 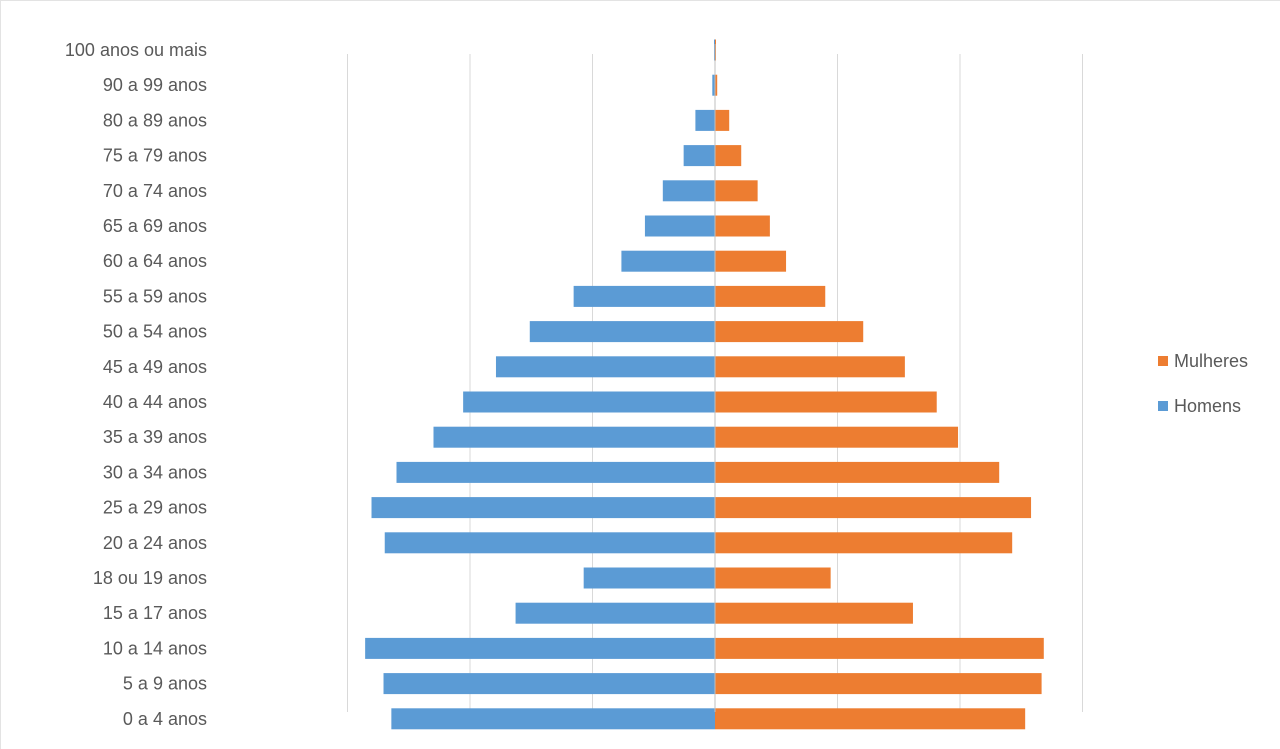 I want to click on category-label: 40 a 44 anos, so click(x=155, y=402).